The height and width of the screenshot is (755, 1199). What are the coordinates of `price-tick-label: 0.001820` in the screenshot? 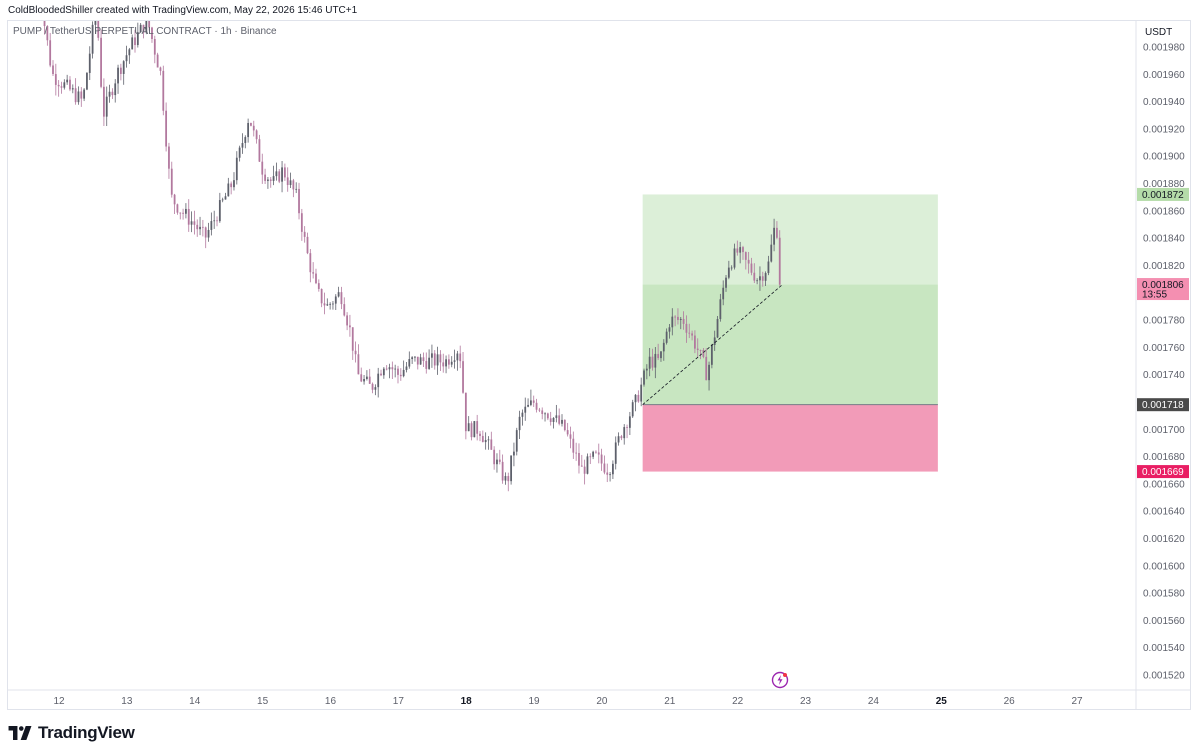 It's located at (1164, 266).